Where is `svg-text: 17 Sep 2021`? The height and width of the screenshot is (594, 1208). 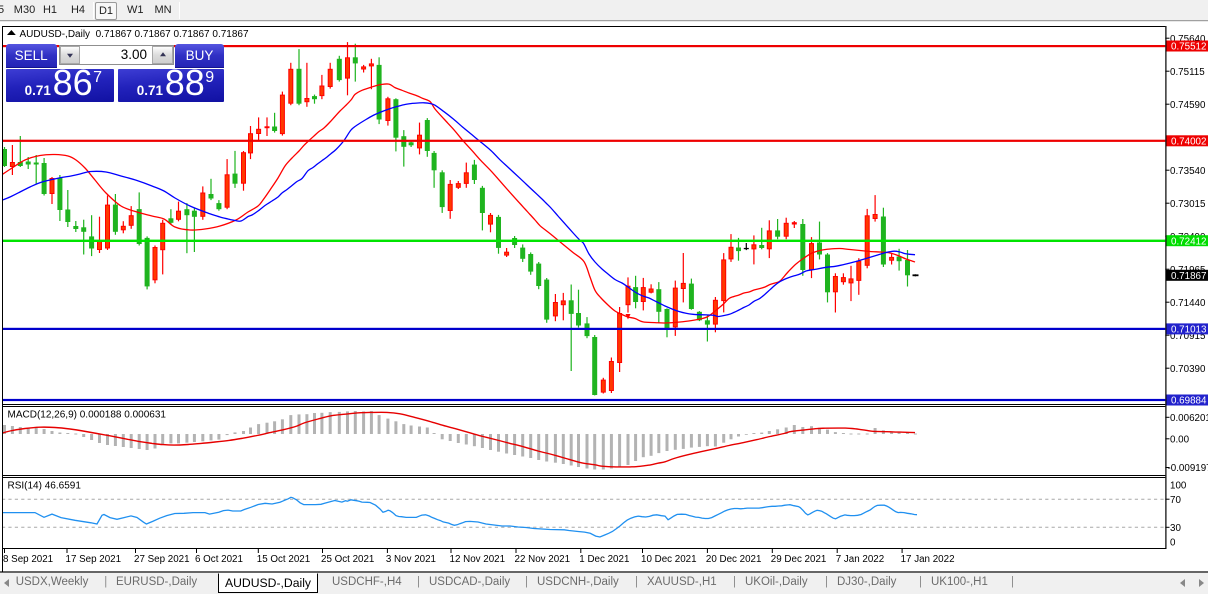 svg-text: 17 Sep 2021 is located at coordinates (94, 559).